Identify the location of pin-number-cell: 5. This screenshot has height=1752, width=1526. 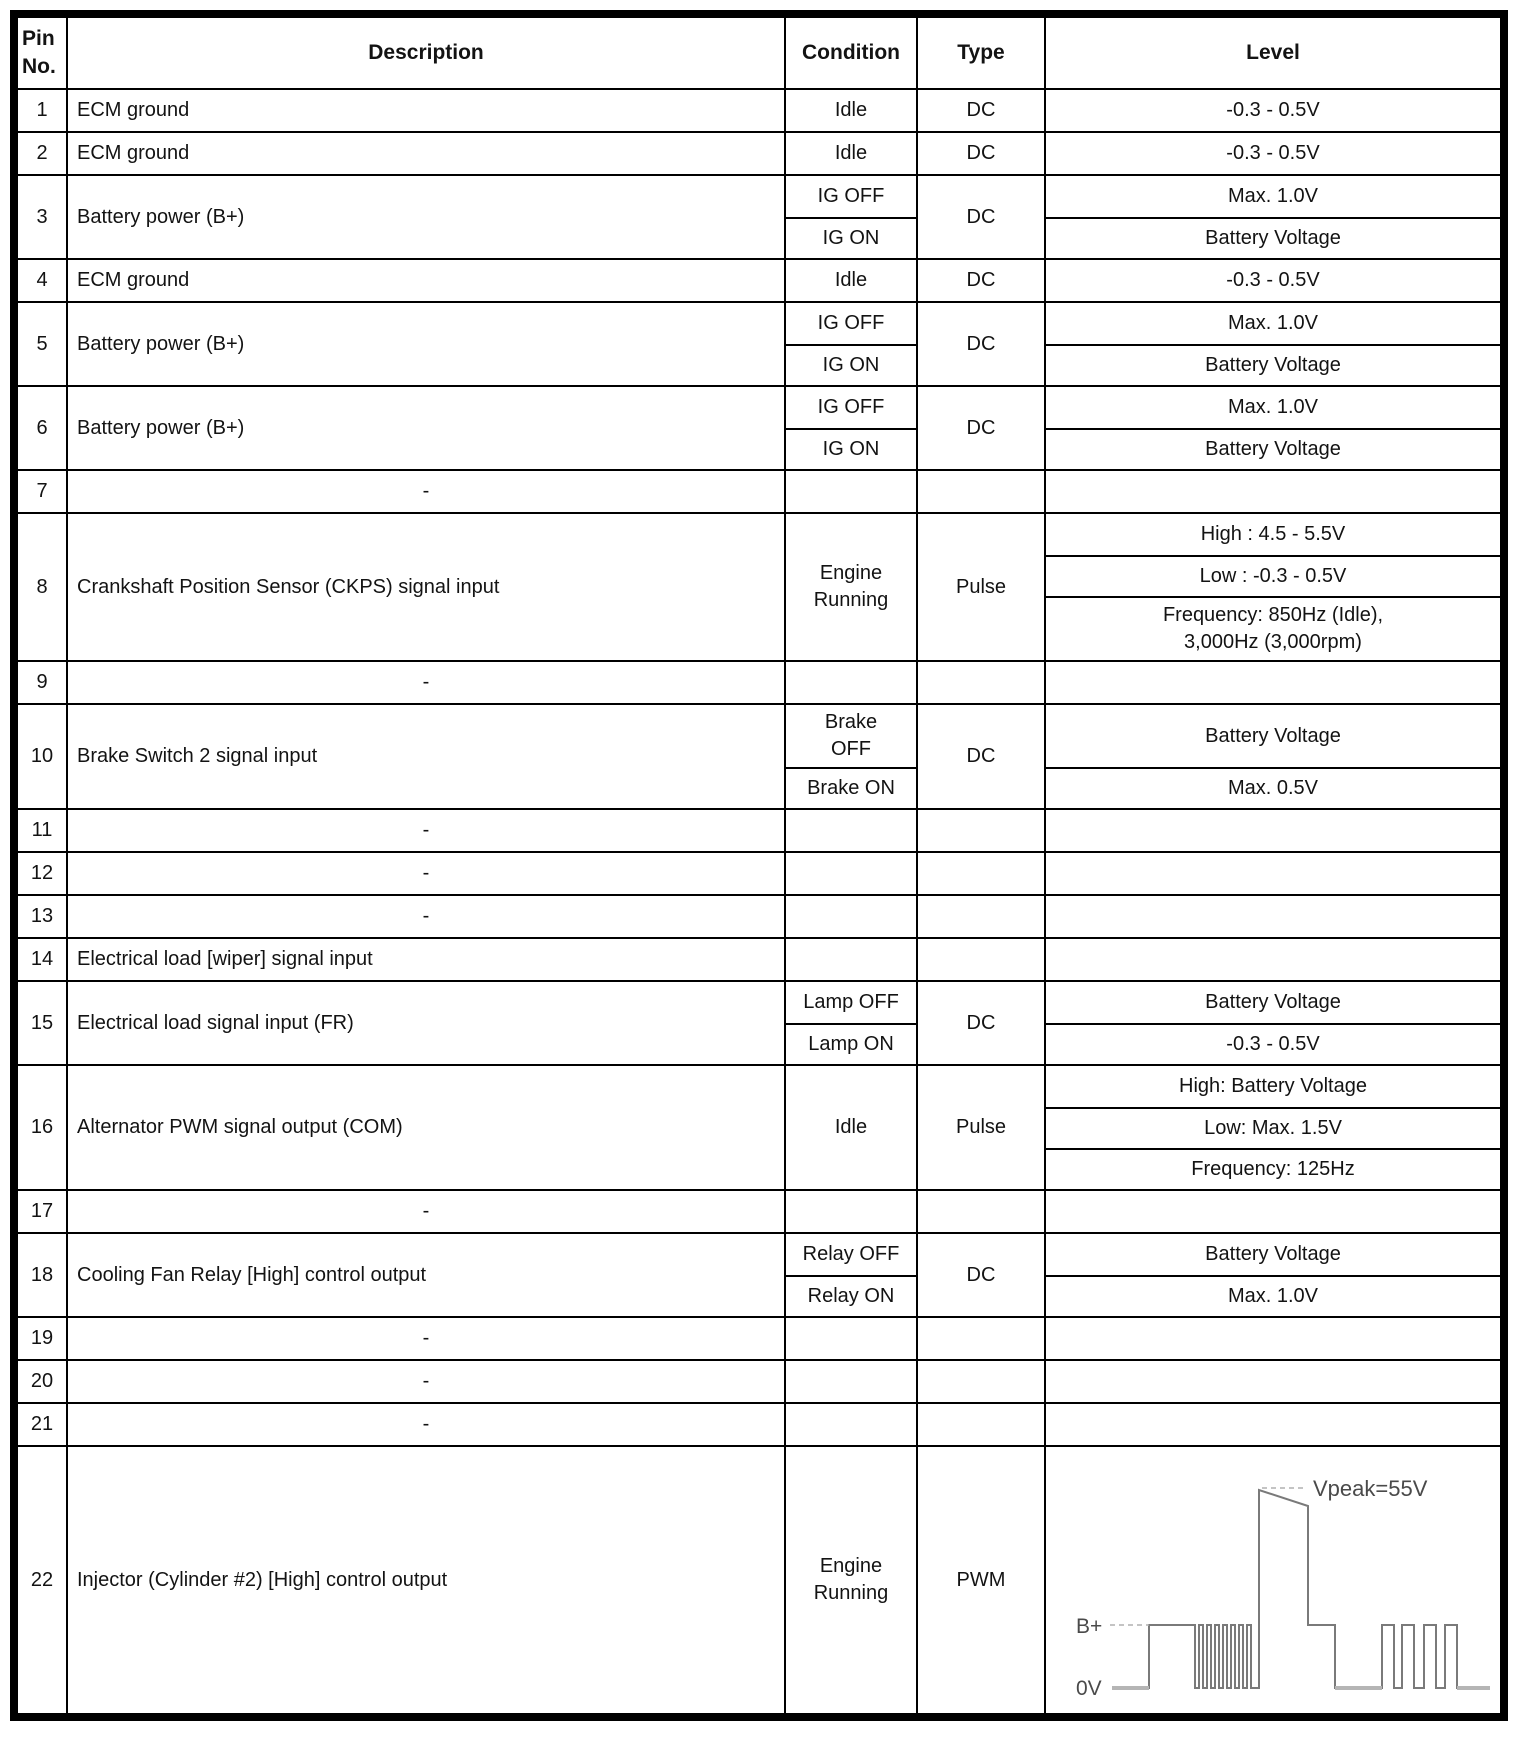
(42, 343).